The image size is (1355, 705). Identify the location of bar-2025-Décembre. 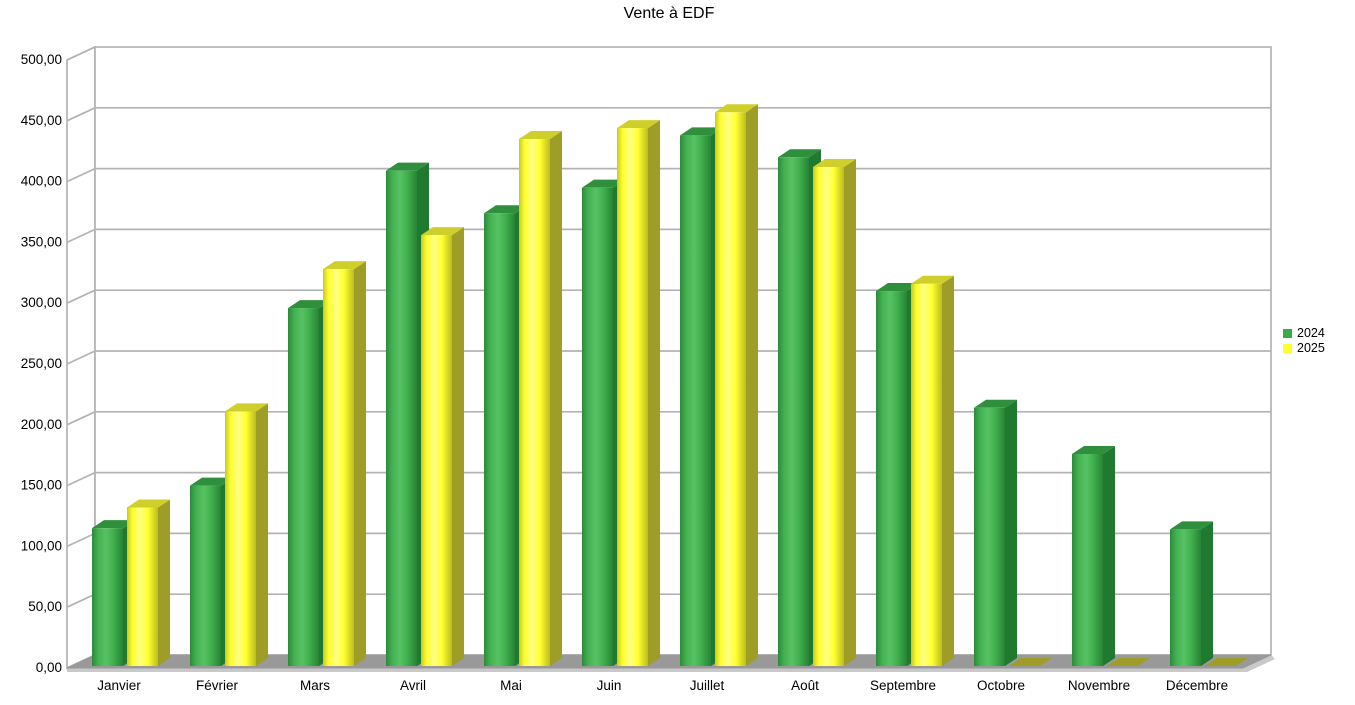
(1226, 662).